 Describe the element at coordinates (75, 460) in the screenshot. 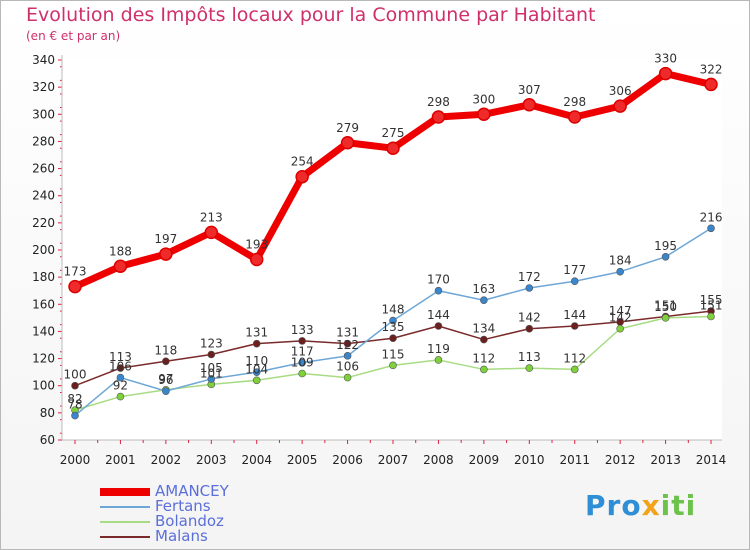

I see `x-tick-label: 2000` at that location.